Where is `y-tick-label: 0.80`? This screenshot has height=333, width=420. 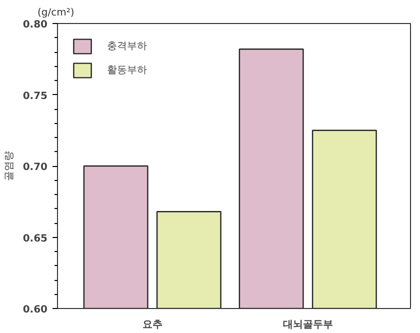
y-tick-label: 0.80 is located at coordinates (35, 25).